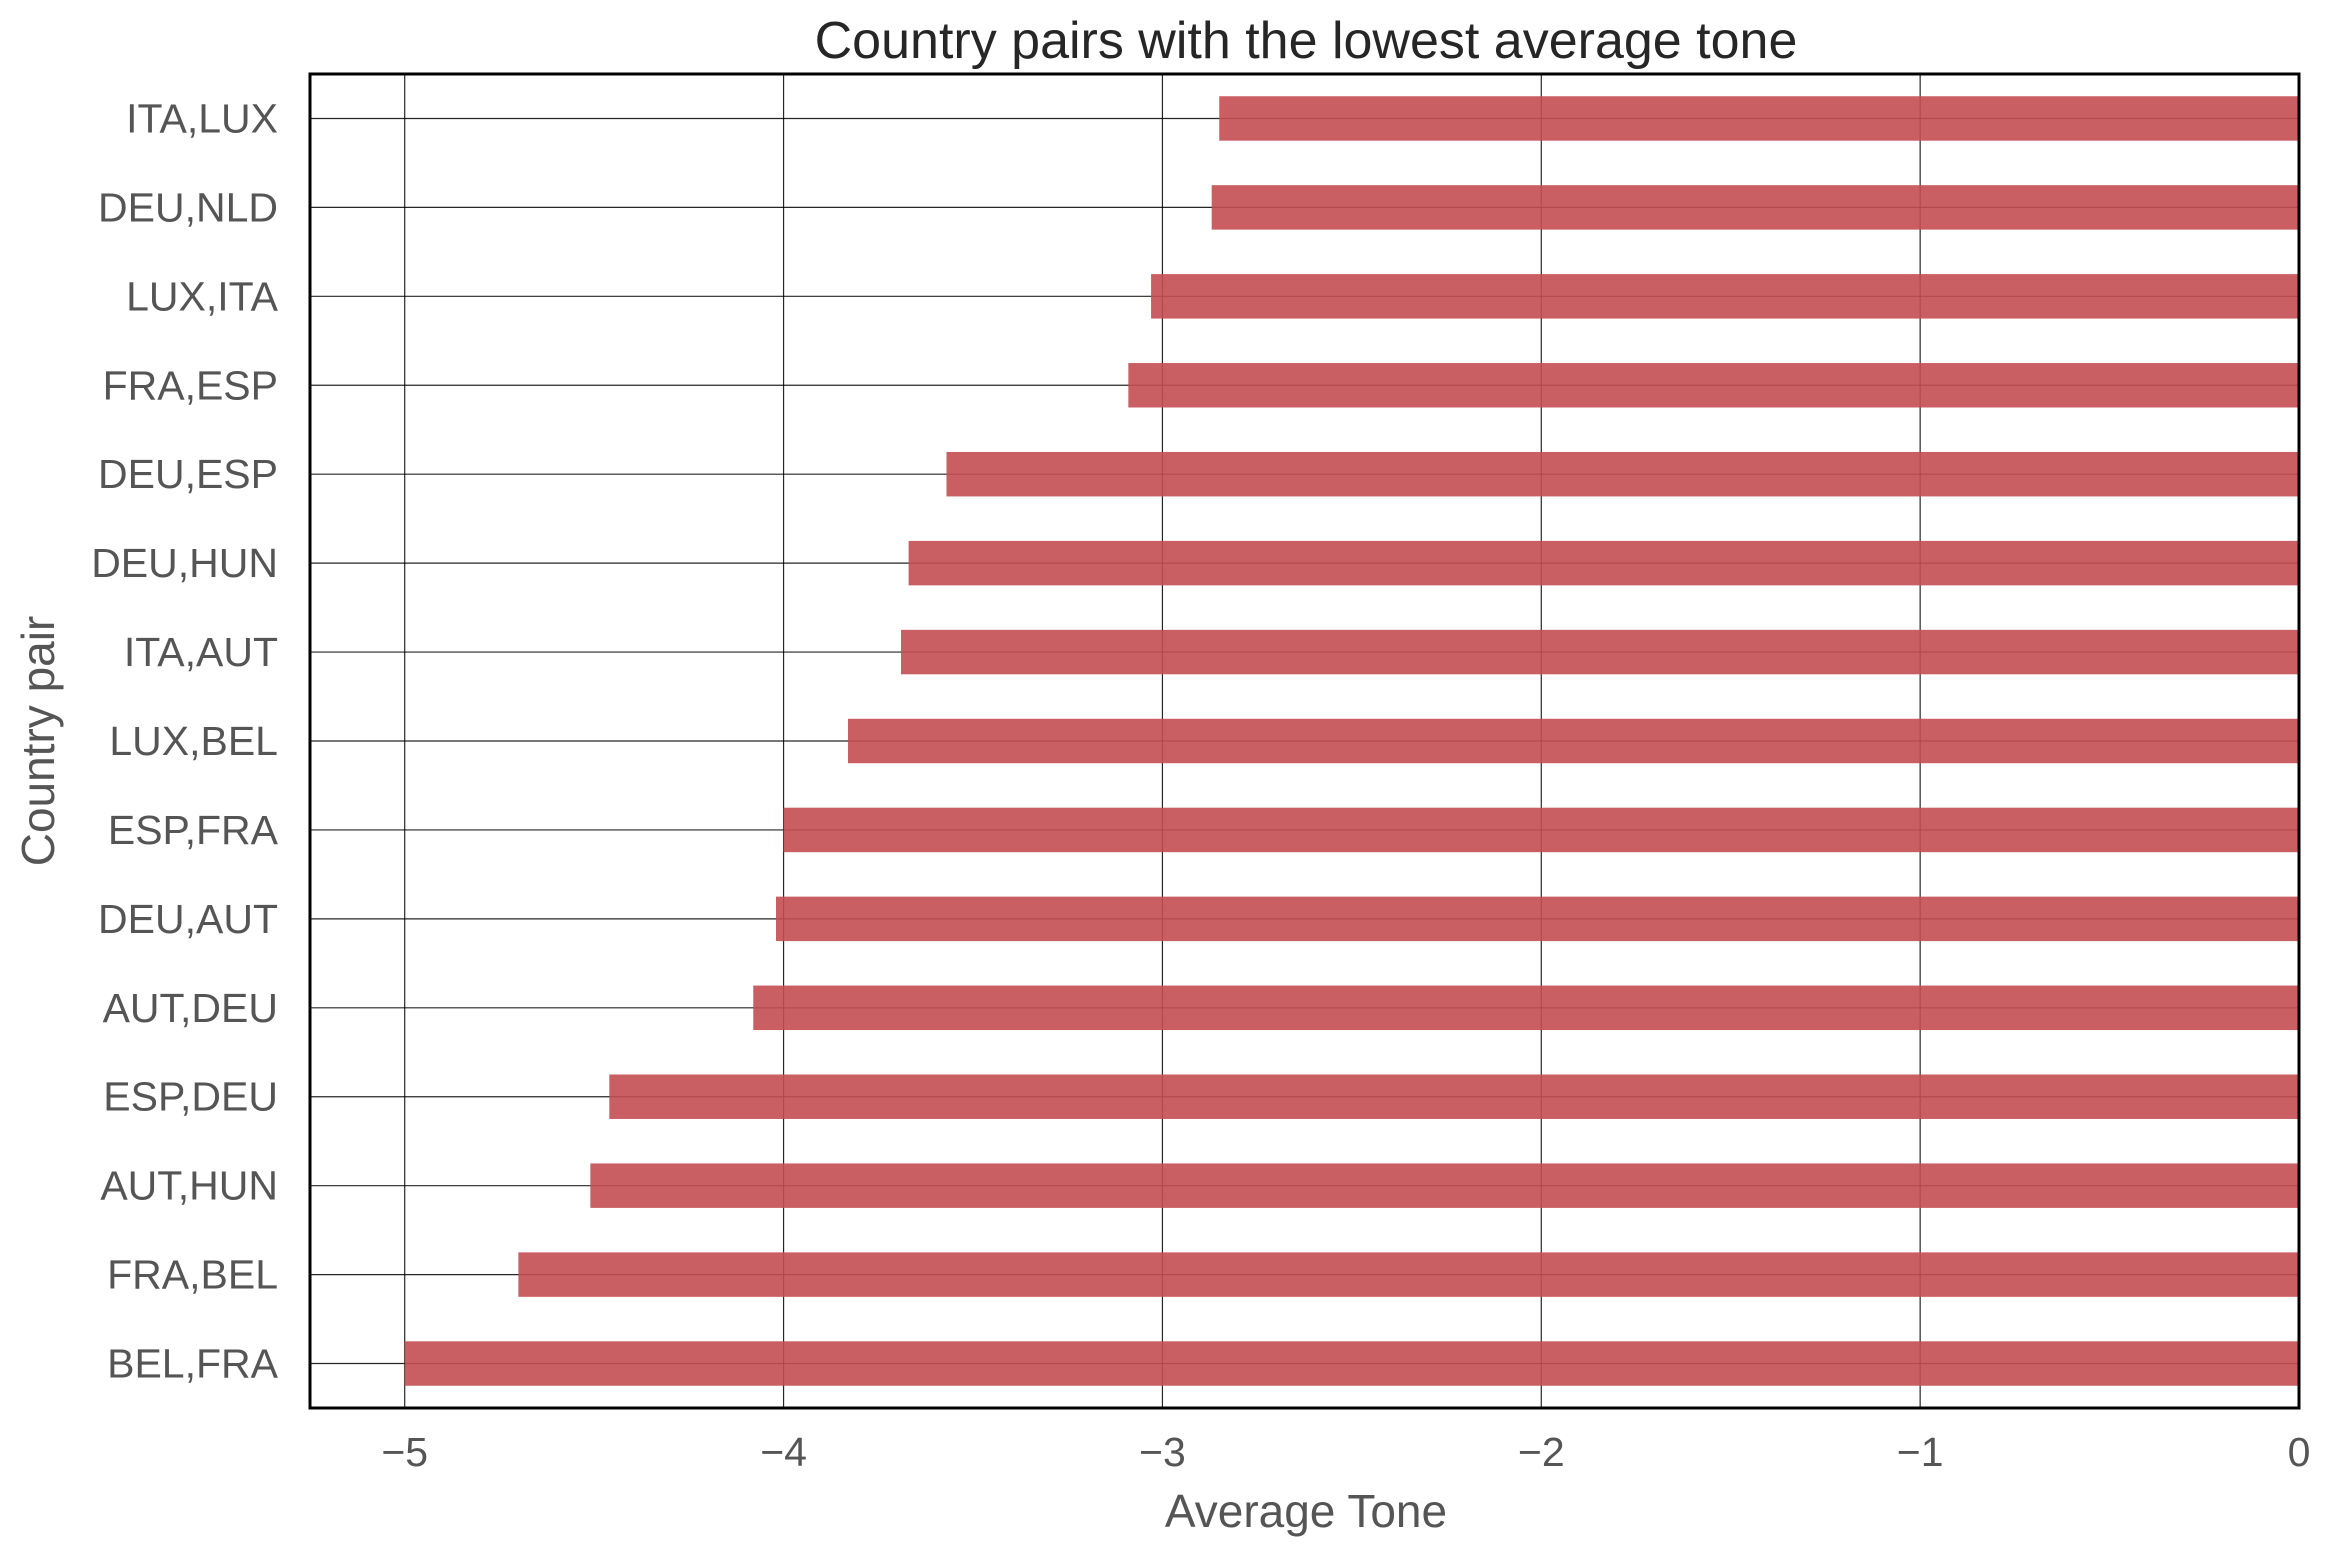  Describe the element at coordinates (38, 741) in the screenshot. I see `y-axis-label: Country pair` at that location.